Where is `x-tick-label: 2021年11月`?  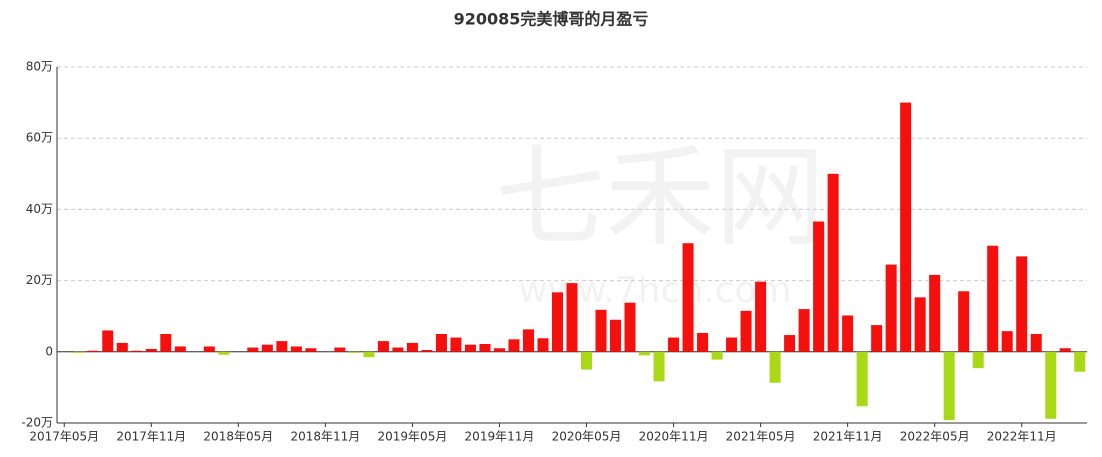
x-tick-label: 2021年11月 is located at coordinates (848, 437).